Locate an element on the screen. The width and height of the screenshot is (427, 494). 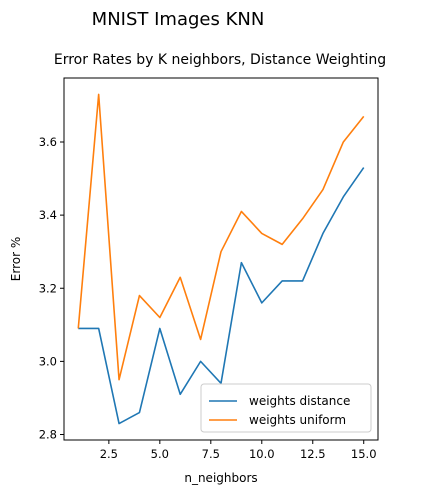
x-axis-label: n_neighbors is located at coordinates (220, 478).